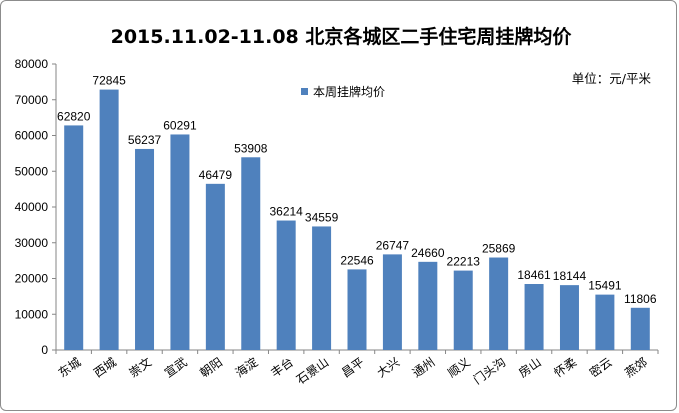 This screenshot has width=679, height=413. I want to click on data-label: 25869, so click(499, 249).